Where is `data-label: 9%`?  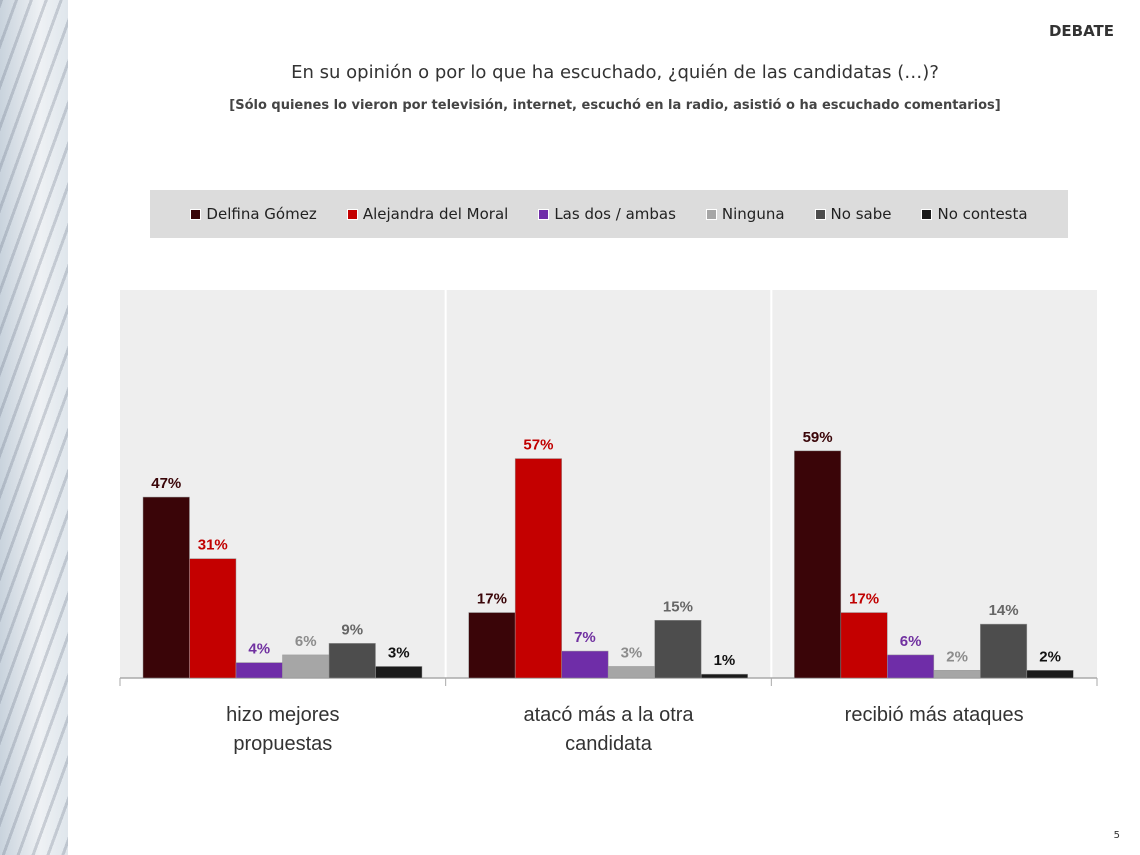
data-label: 9% is located at coordinates (352, 629).